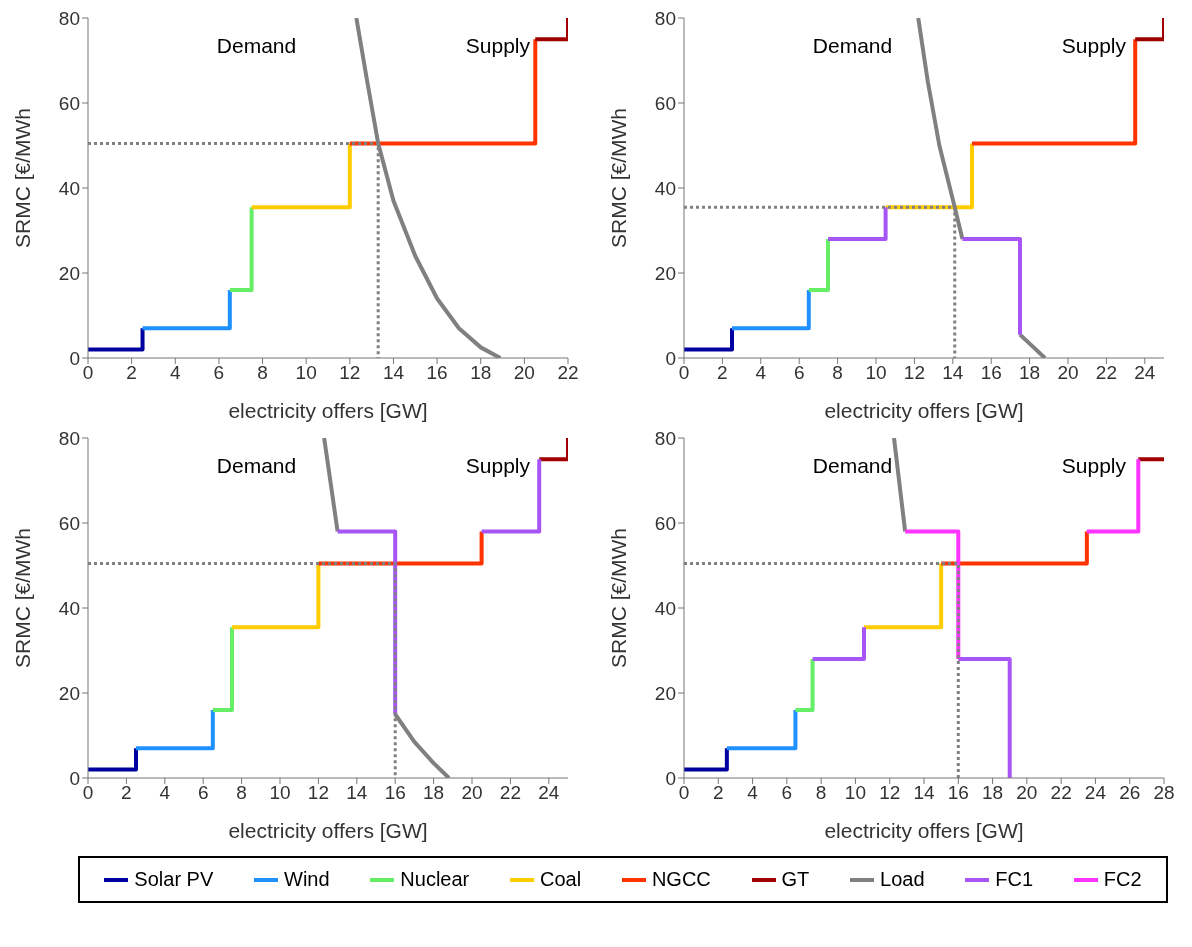 The image size is (1192, 947). What do you see at coordinates (1014, 879) in the screenshot?
I see `legend-label: FC1` at bounding box center [1014, 879].